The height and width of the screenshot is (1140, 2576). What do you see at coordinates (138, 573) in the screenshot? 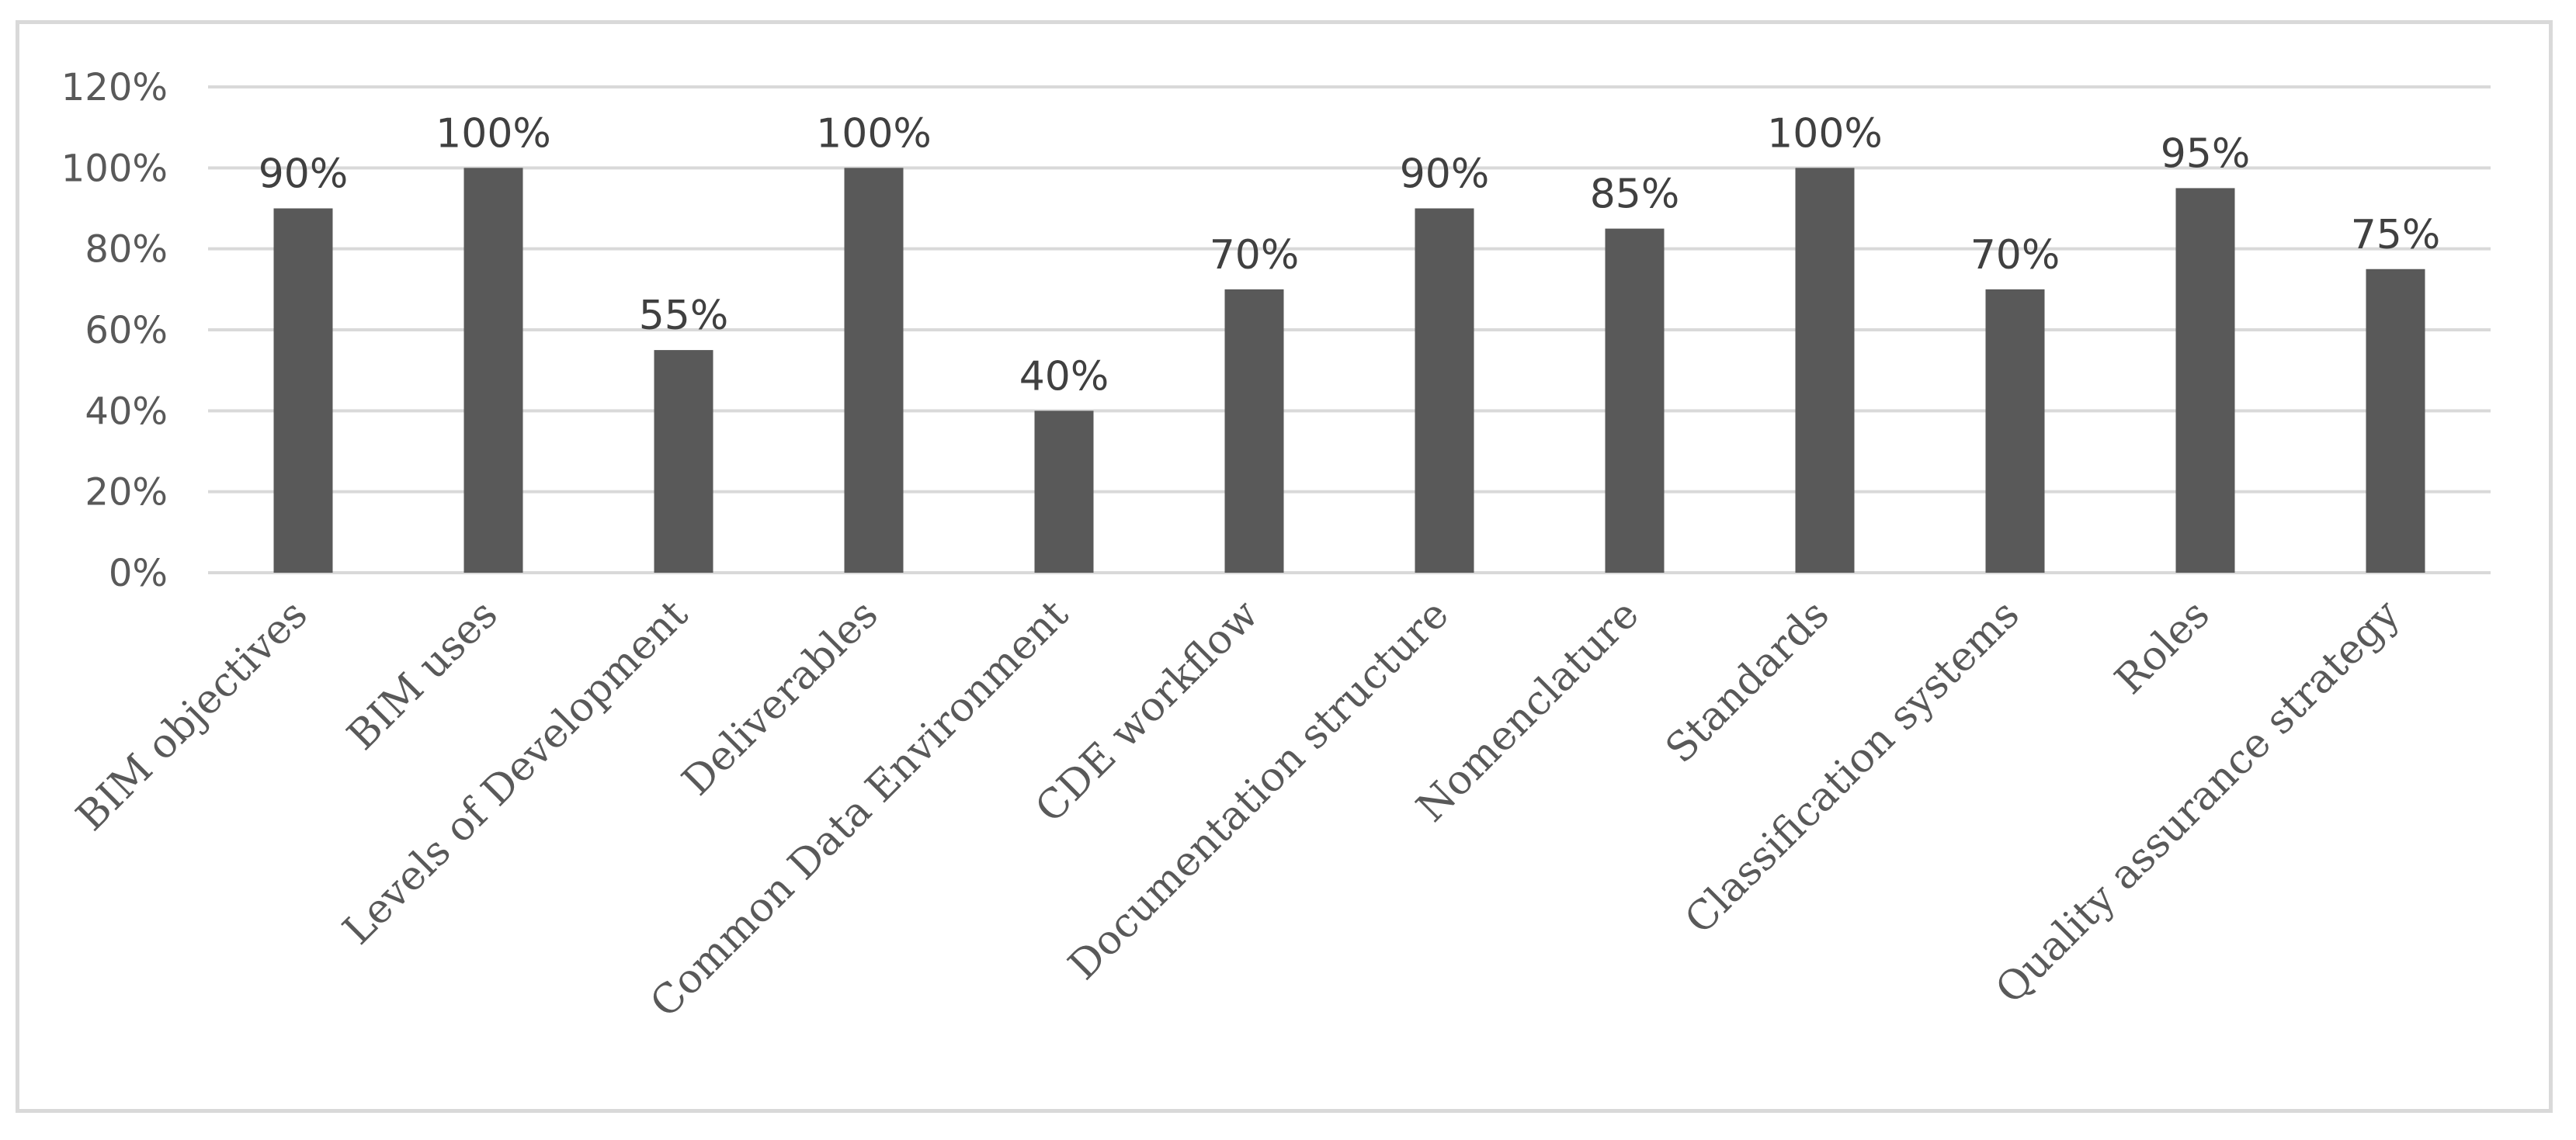
I see `y-tick-label: 0%` at bounding box center [138, 573].